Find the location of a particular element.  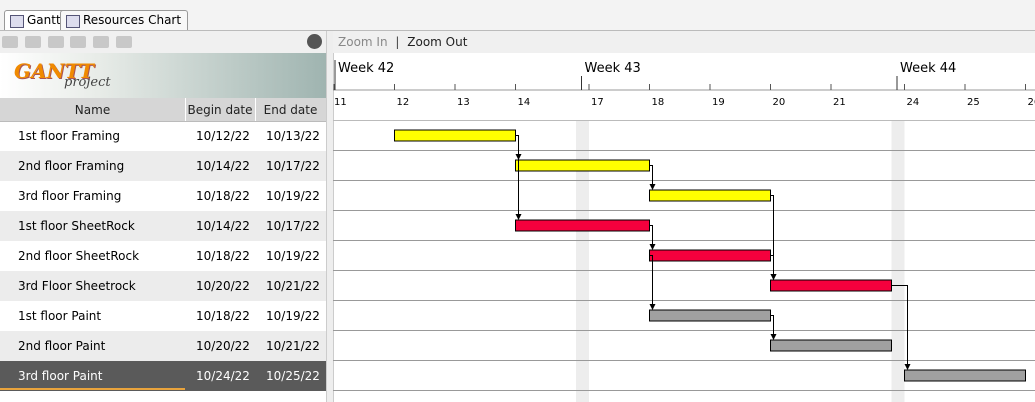

cell: 10/13/22 is located at coordinates (293, 136).